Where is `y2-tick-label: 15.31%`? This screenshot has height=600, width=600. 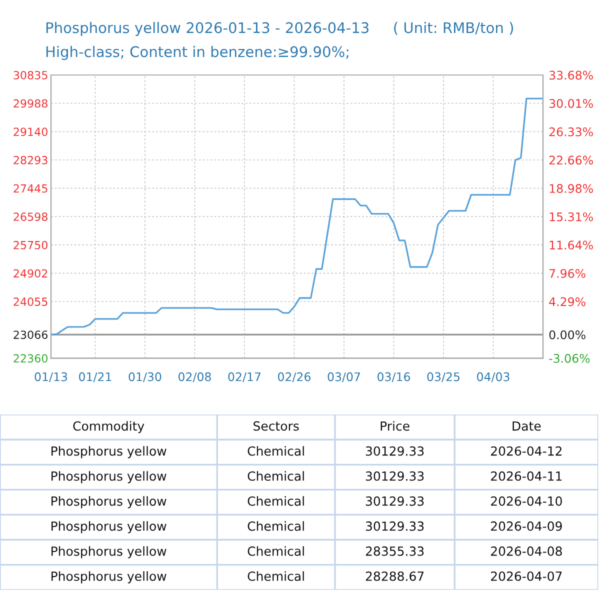
y2-tick-label: 15.31% is located at coordinates (571, 217).